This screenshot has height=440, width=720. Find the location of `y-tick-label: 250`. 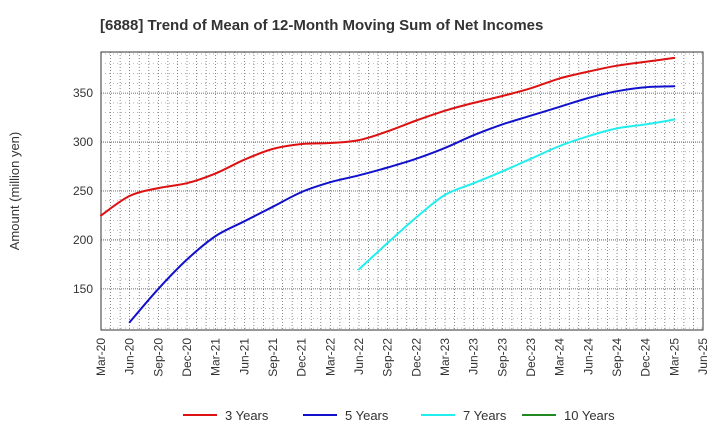

y-tick-label: 250 is located at coordinates (83, 191).